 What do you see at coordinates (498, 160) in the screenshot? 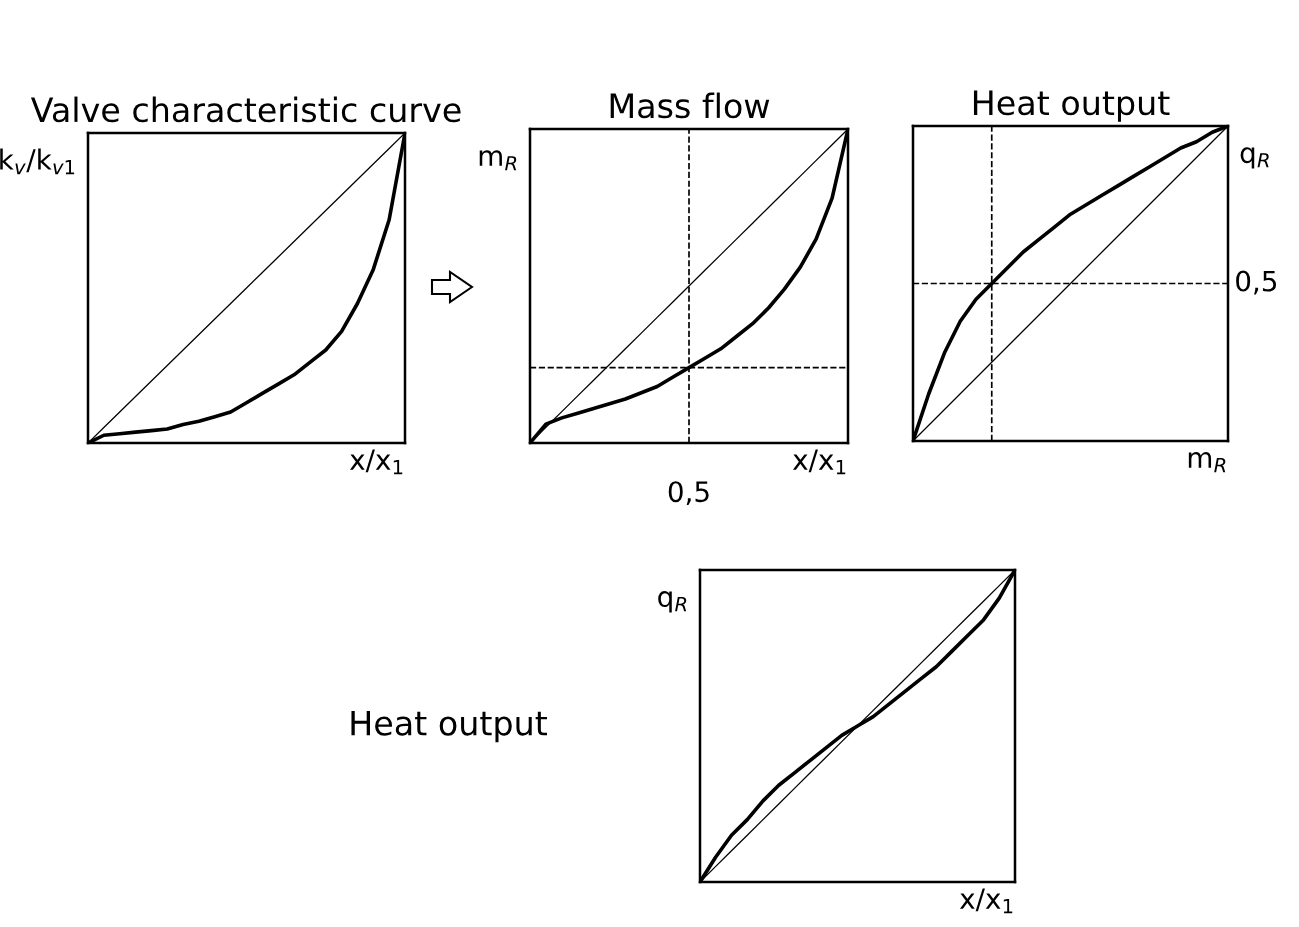
I see `y-axis-title: m$_{R}$` at bounding box center [498, 160].